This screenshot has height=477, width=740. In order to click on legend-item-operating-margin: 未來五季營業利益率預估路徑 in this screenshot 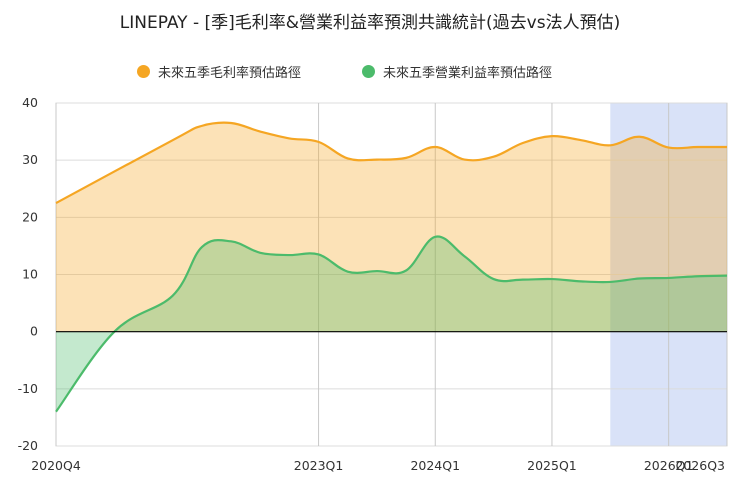, I will do `click(457, 71)`.